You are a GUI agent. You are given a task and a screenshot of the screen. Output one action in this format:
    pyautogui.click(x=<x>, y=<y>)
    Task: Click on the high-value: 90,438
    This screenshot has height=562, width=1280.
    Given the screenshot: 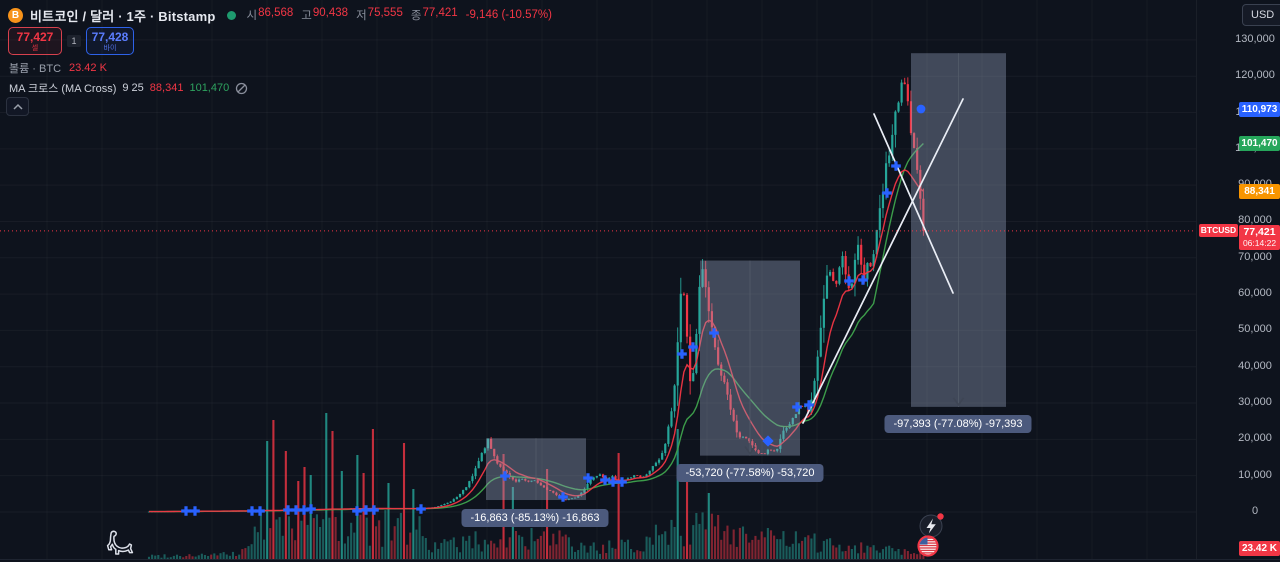 What is the action you would take?
    pyautogui.click(x=330, y=13)
    